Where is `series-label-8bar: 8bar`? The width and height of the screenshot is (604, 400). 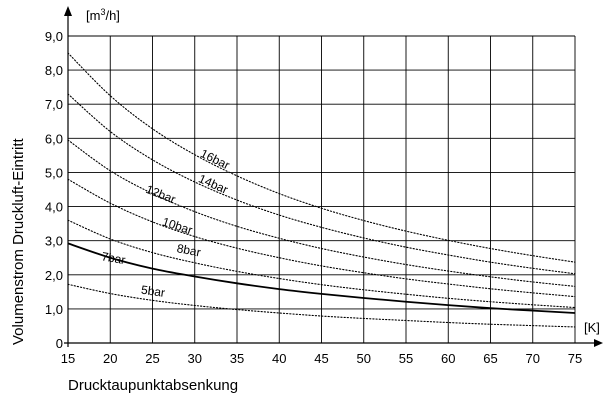
series-label-8bar: 8bar is located at coordinates (189, 250).